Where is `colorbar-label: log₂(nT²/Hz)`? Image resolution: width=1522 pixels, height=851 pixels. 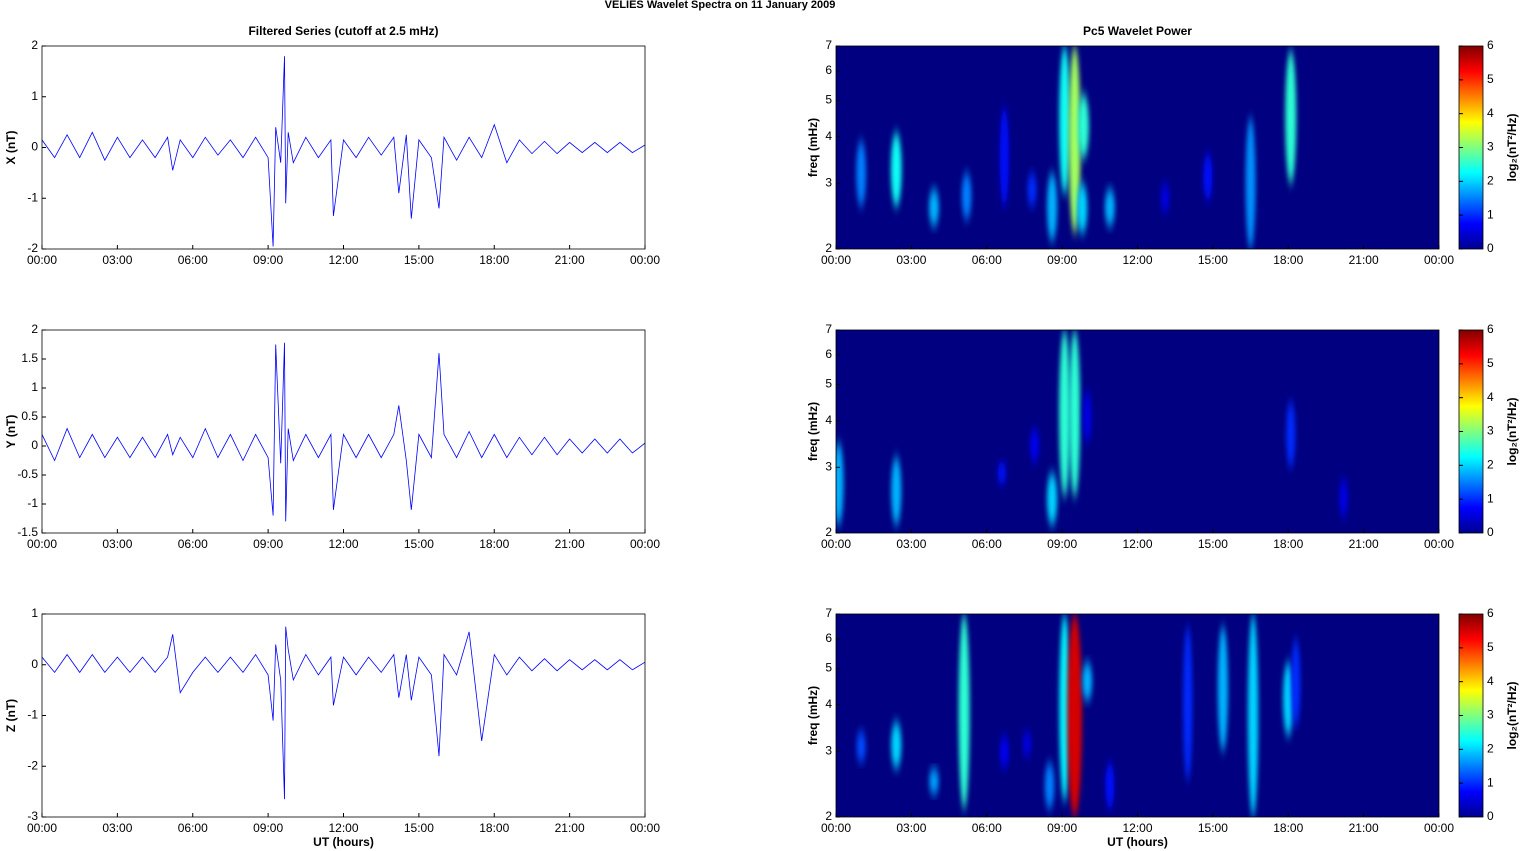
colorbar-label: log₂(nT²/Hz) is located at coordinates (1512, 432).